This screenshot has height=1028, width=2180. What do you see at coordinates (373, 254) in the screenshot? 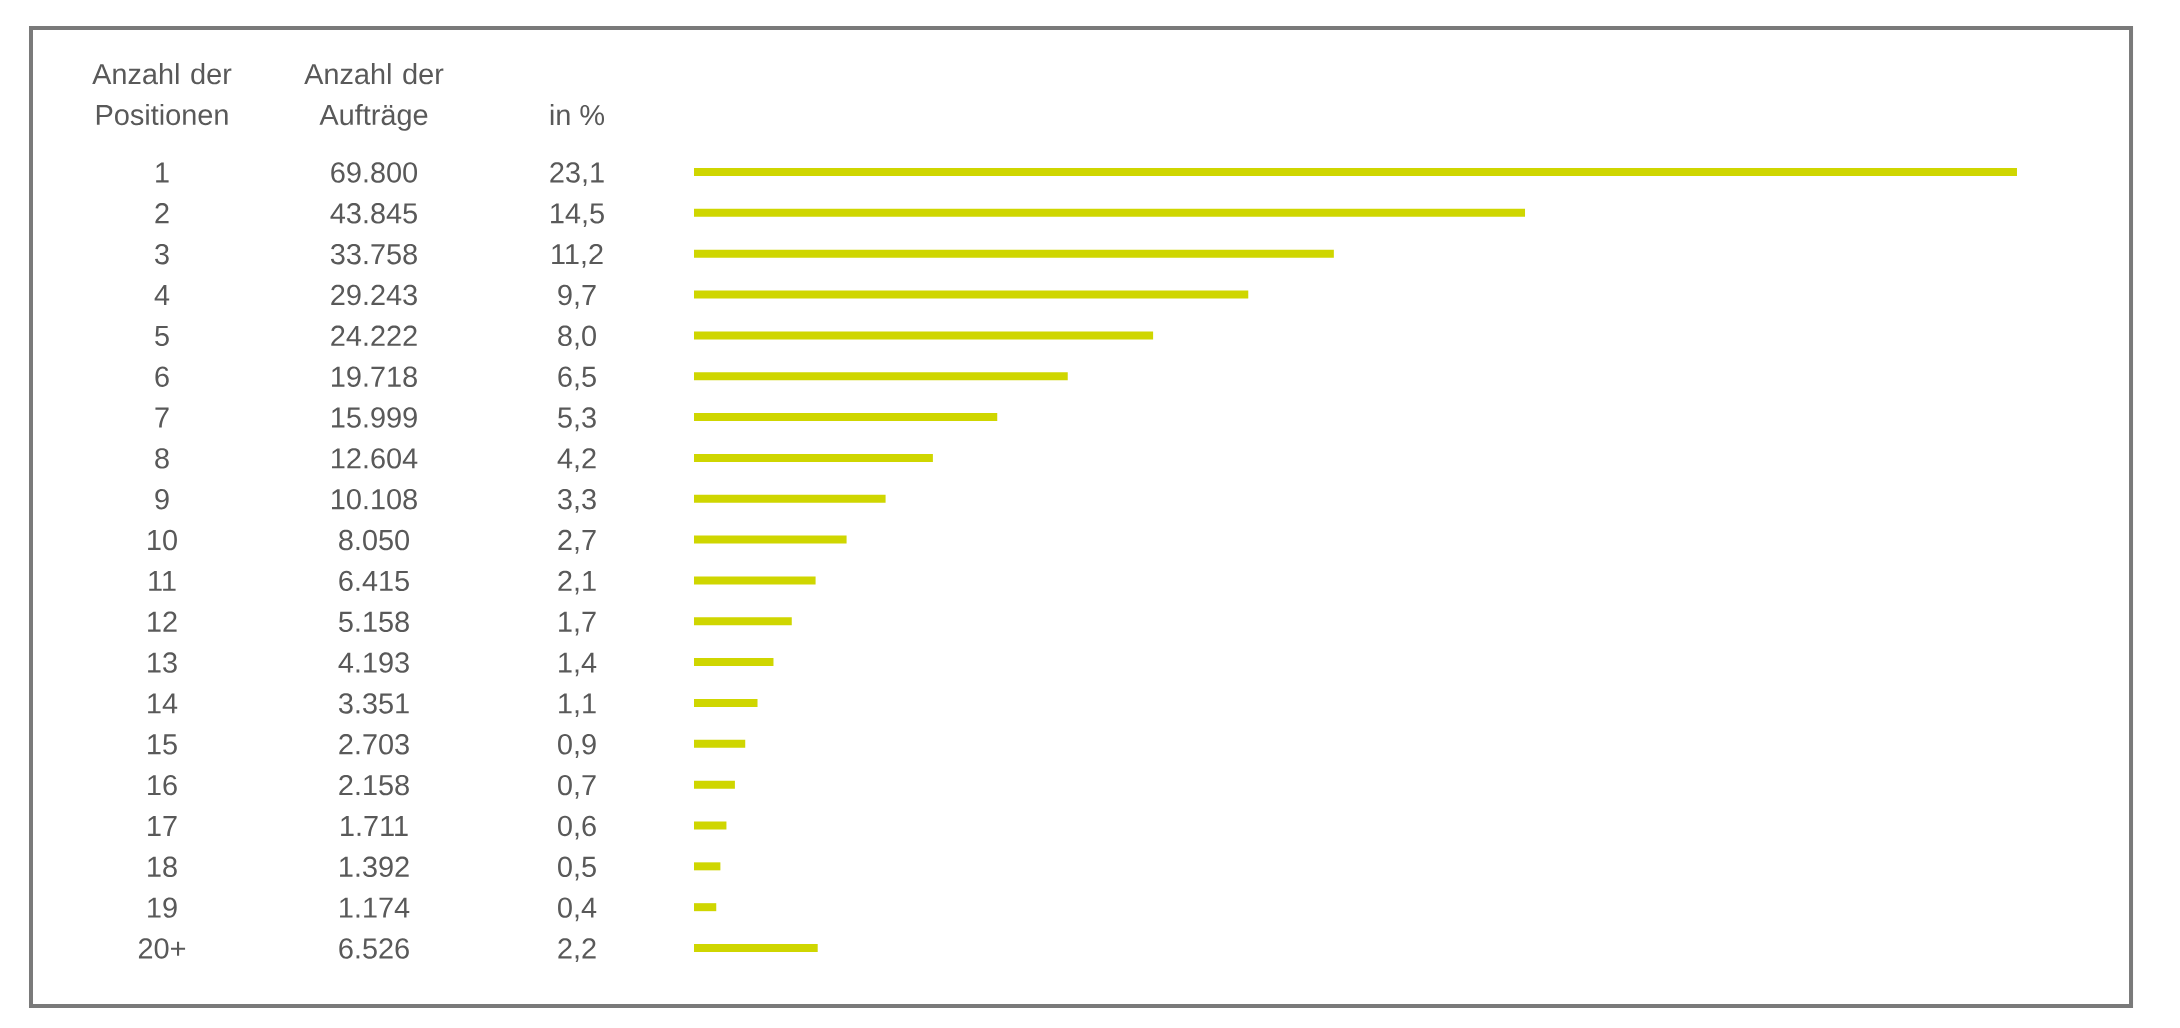
I see `data-label: 33.758` at bounding box center [373, 254].